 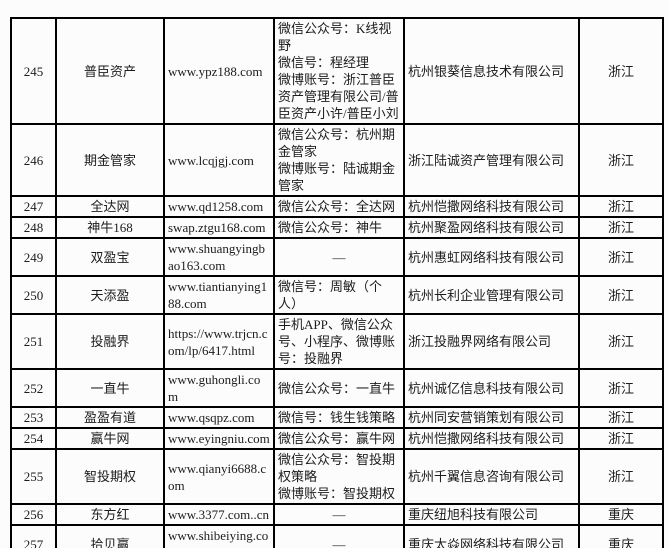 I want to click on website-cell: swap.ztgu168.com, so click(x=219, y=227).